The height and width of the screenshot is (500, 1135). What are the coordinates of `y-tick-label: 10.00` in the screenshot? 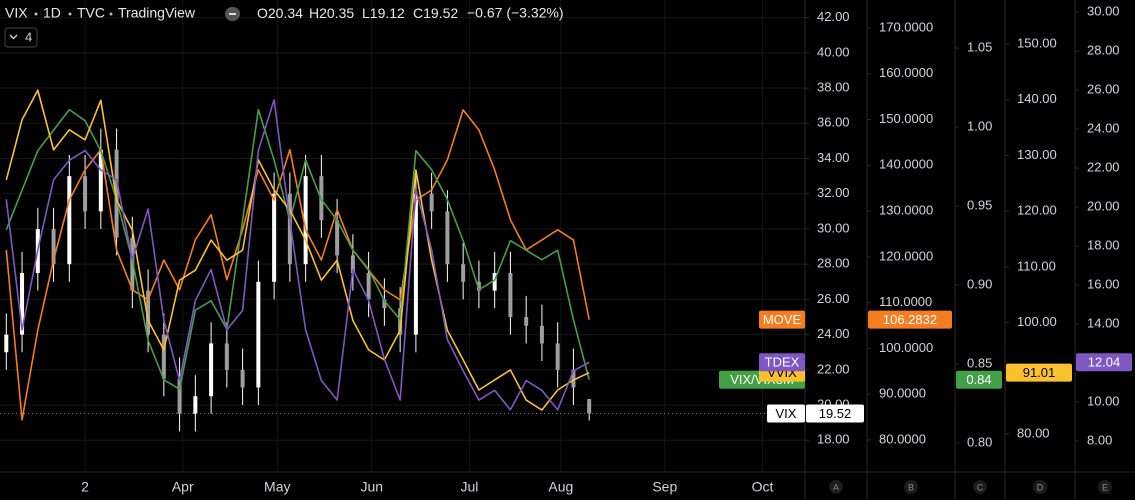 It's located at (1103, 400).